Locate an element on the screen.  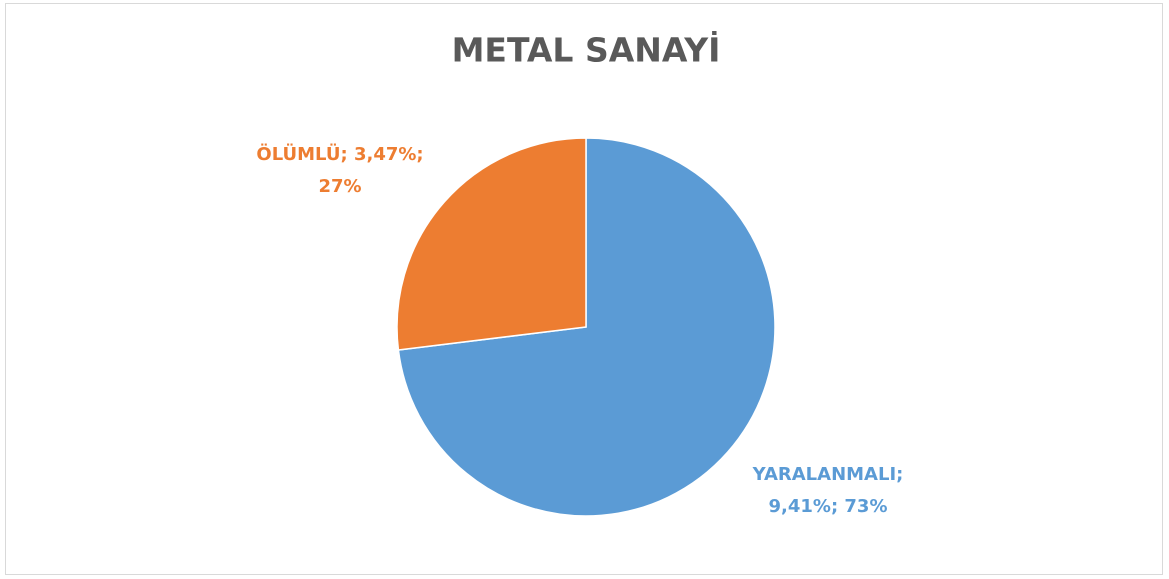
data-label: ÖLÜMLÜ; 3,47%; is located at coordinates (339, 154).